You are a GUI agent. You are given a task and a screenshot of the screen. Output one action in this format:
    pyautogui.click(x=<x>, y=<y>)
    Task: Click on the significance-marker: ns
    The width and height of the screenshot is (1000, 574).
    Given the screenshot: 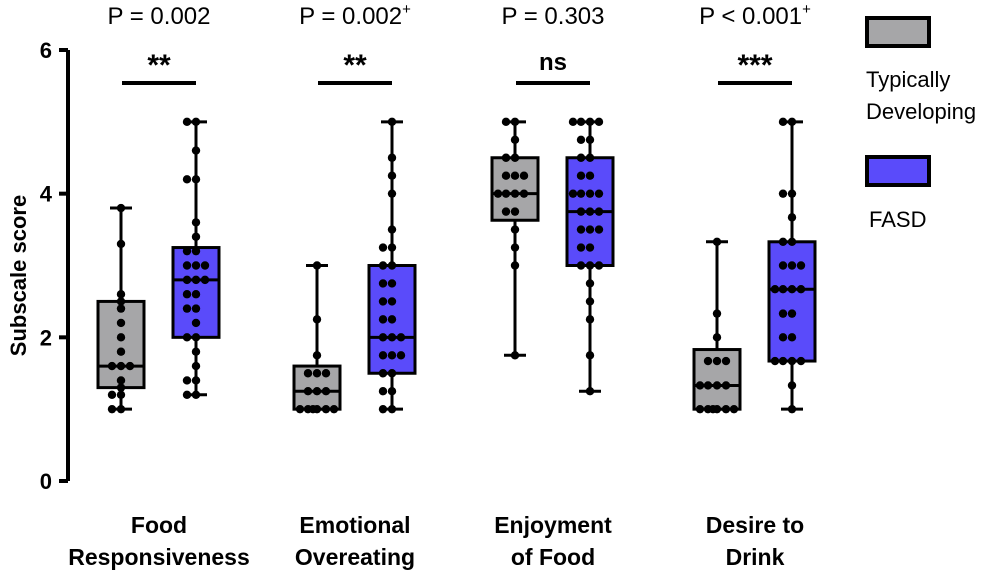 What is the action you would take?
    pyautogui.click(x=553, y=62)
    